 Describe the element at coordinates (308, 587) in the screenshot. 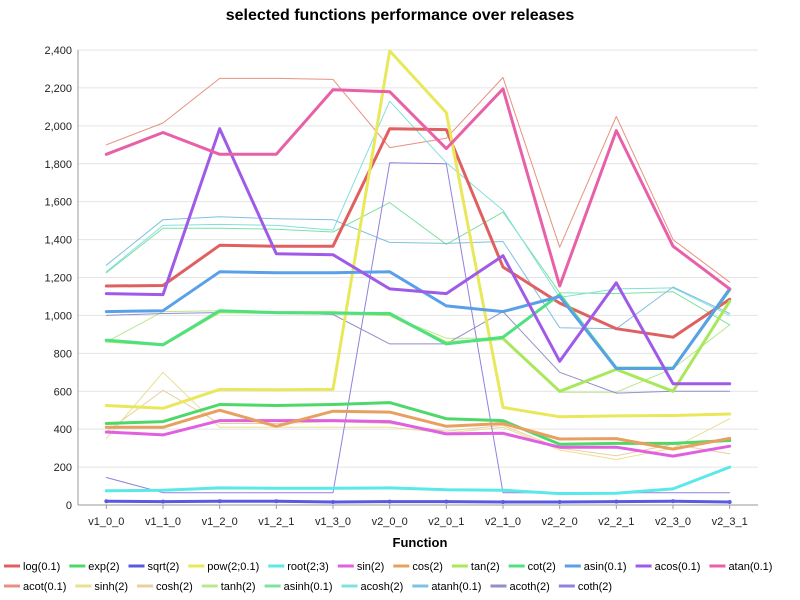

I see `legend-label: asinh(0.1)` at that location.